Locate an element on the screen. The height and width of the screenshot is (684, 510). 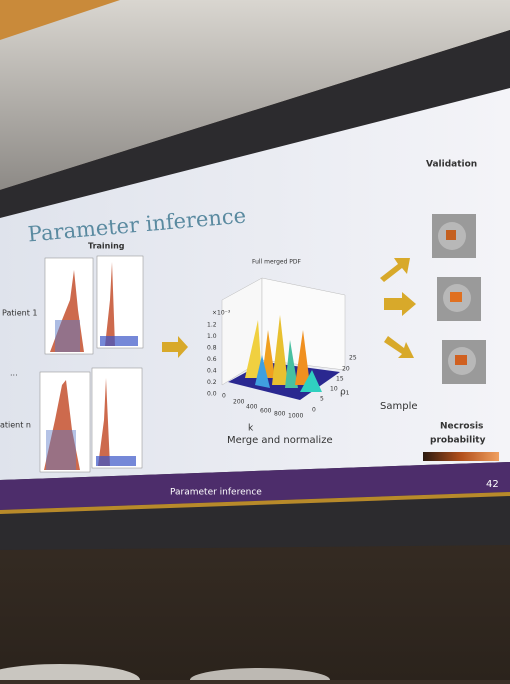
x-tick-label: 0 is located at coordinates (224, 396).